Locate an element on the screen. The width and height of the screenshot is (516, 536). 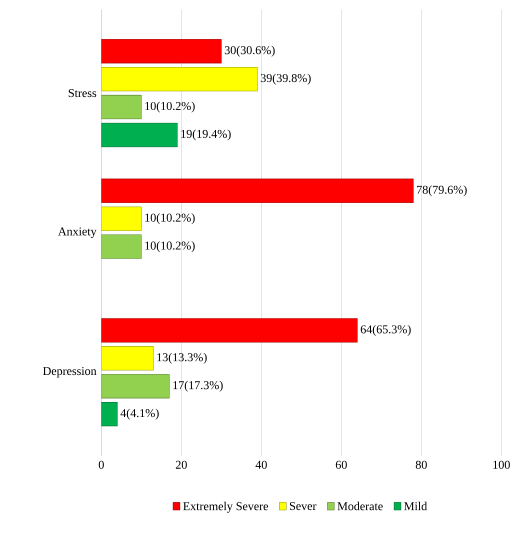
data-label: 30(30.6%) is located at coordinates (249, 51).